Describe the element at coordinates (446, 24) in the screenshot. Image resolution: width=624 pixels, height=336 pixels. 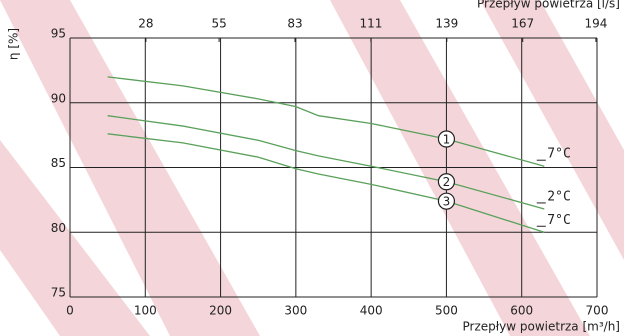
I see `x2-tick-label: 139` at that location.